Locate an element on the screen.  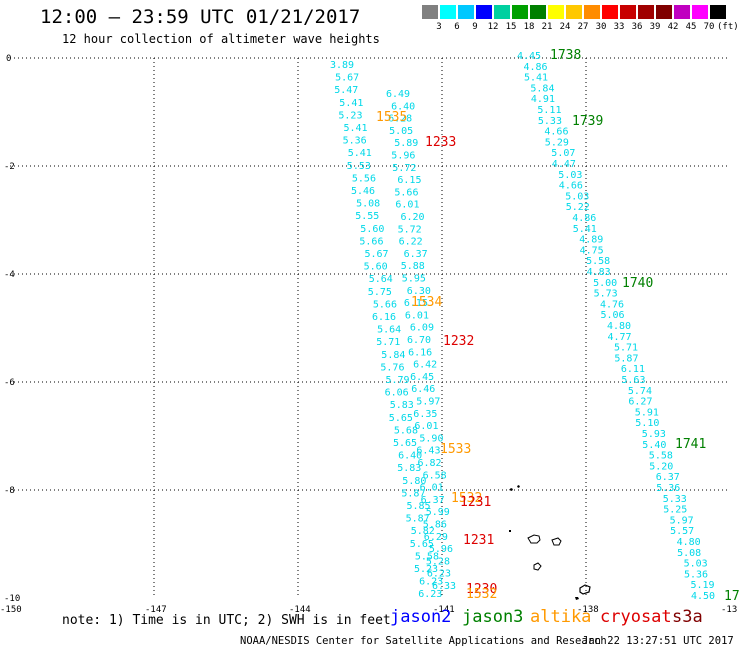
pass-time-label: 1535 is located at coordinates (391, 117).